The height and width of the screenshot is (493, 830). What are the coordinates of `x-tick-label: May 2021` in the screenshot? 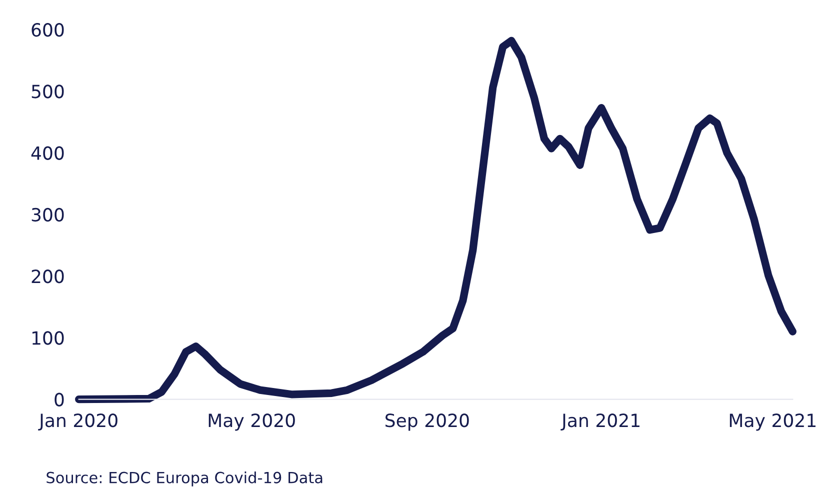 It's located at (773, 422).